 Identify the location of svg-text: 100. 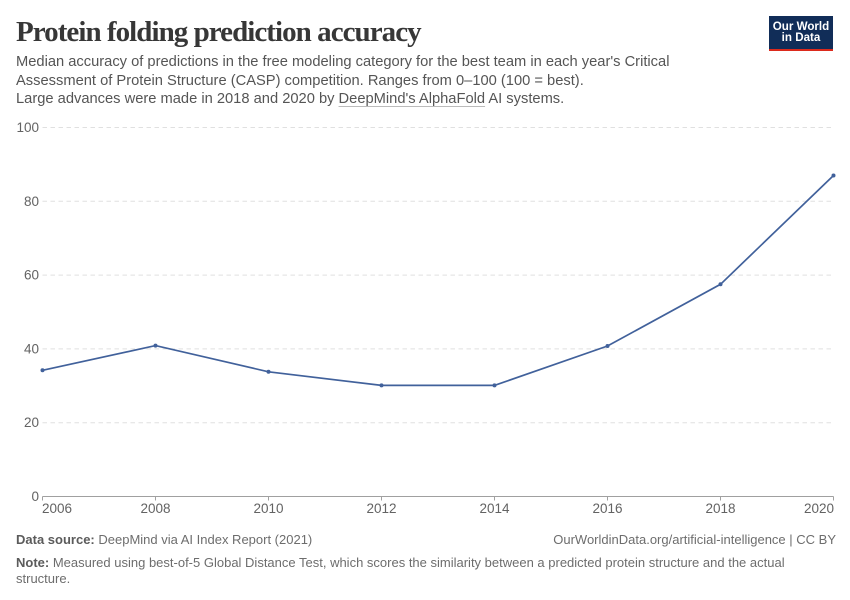
(27, 127).